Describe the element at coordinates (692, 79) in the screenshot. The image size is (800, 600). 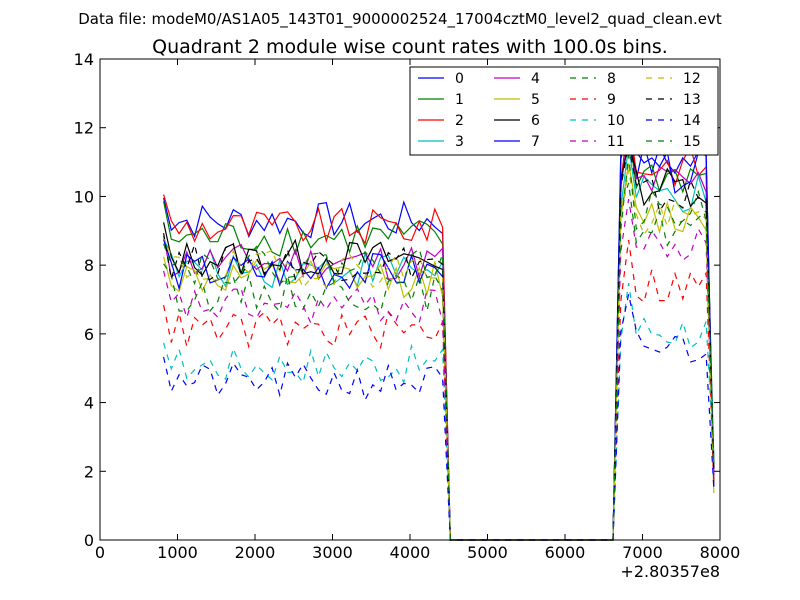
I see `legend-label-12: 12` at that location.